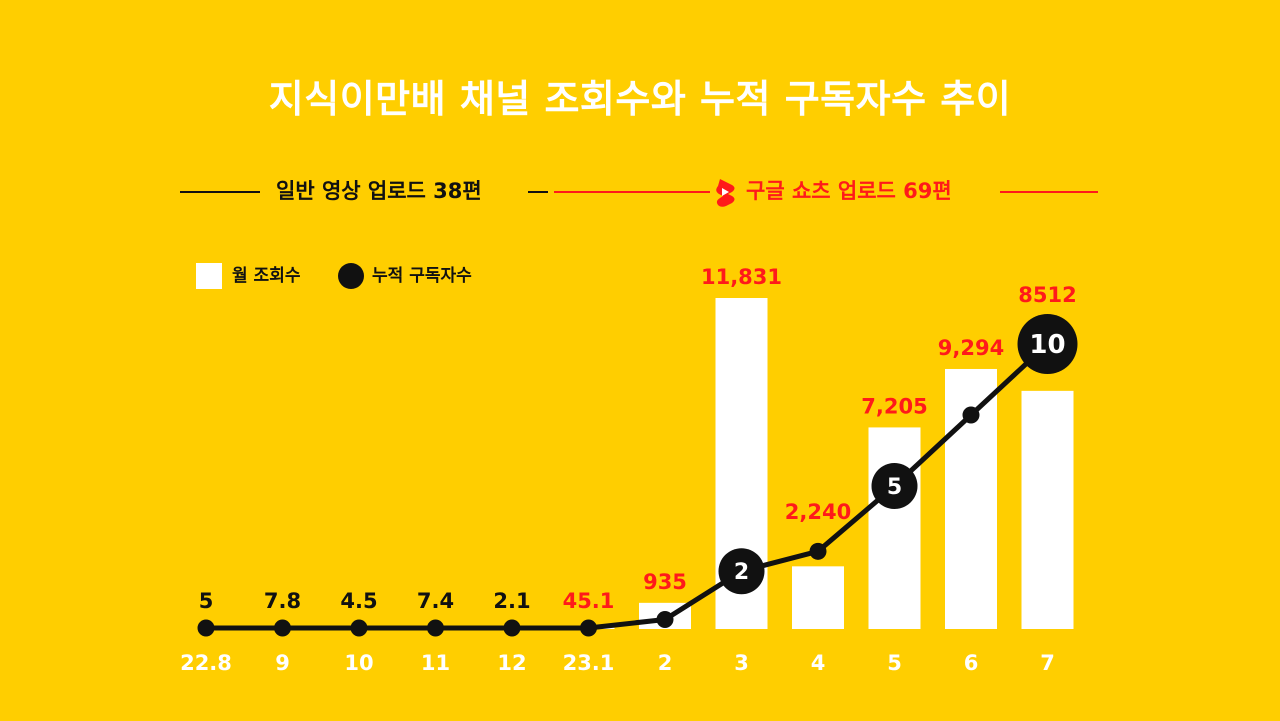 The width and height of the screenshot is (1280, 721). I want to click on legend-line-label: 누적 구독자수, so click(422, 276).